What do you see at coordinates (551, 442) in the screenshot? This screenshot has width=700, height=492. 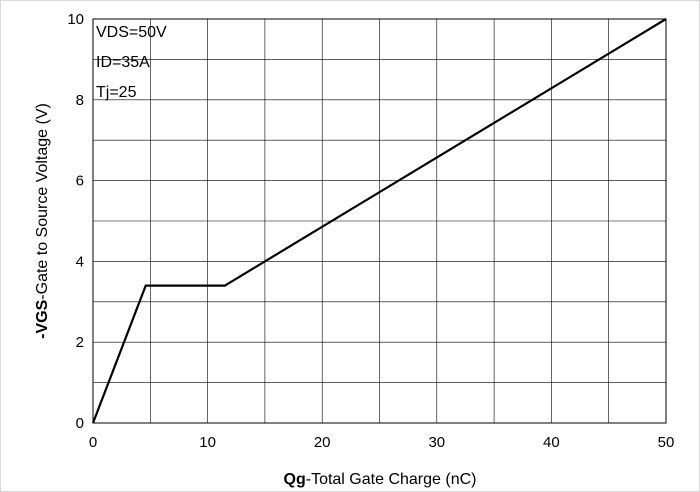 I see `x-tick-label: 40` at bounding box center [551, 442].